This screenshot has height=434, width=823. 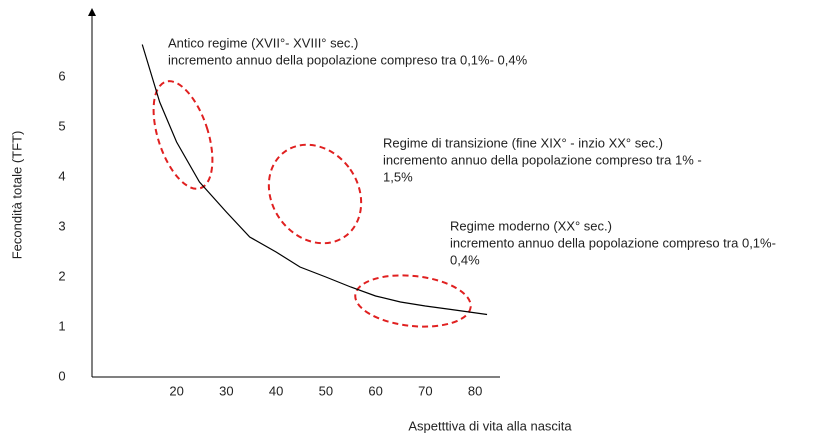 I want to click on x-axis-label: Aspetttiva di vita alla nascita, so click(x=490, y=425).